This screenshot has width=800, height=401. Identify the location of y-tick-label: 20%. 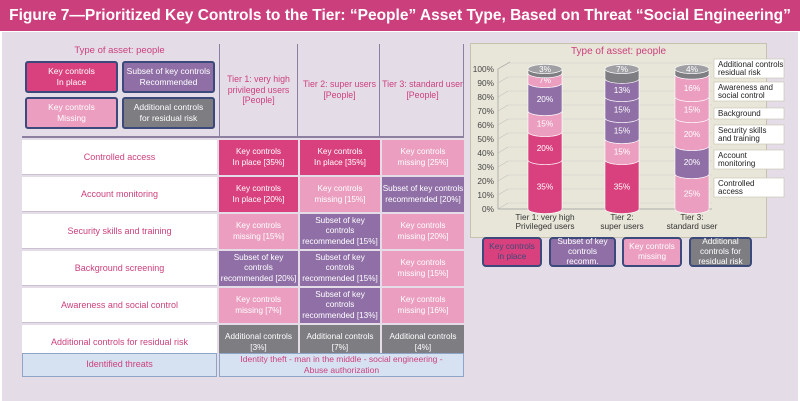
(485, 181).